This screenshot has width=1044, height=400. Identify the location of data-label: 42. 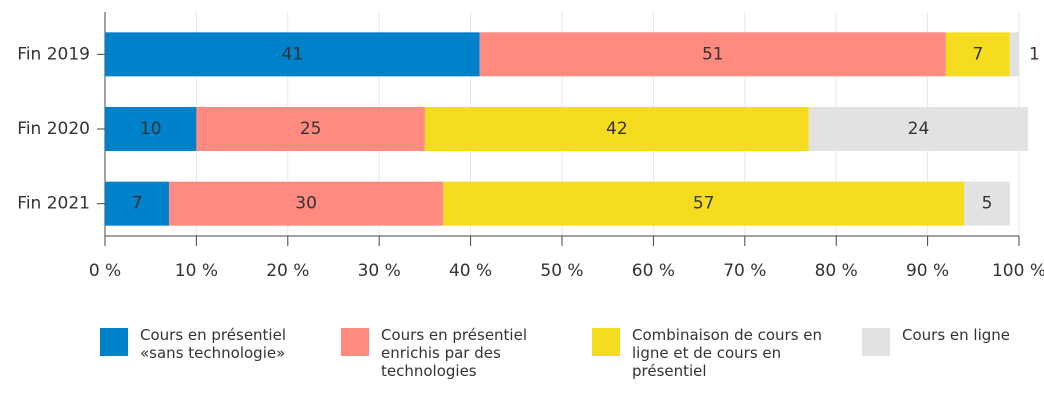
(617, 129).